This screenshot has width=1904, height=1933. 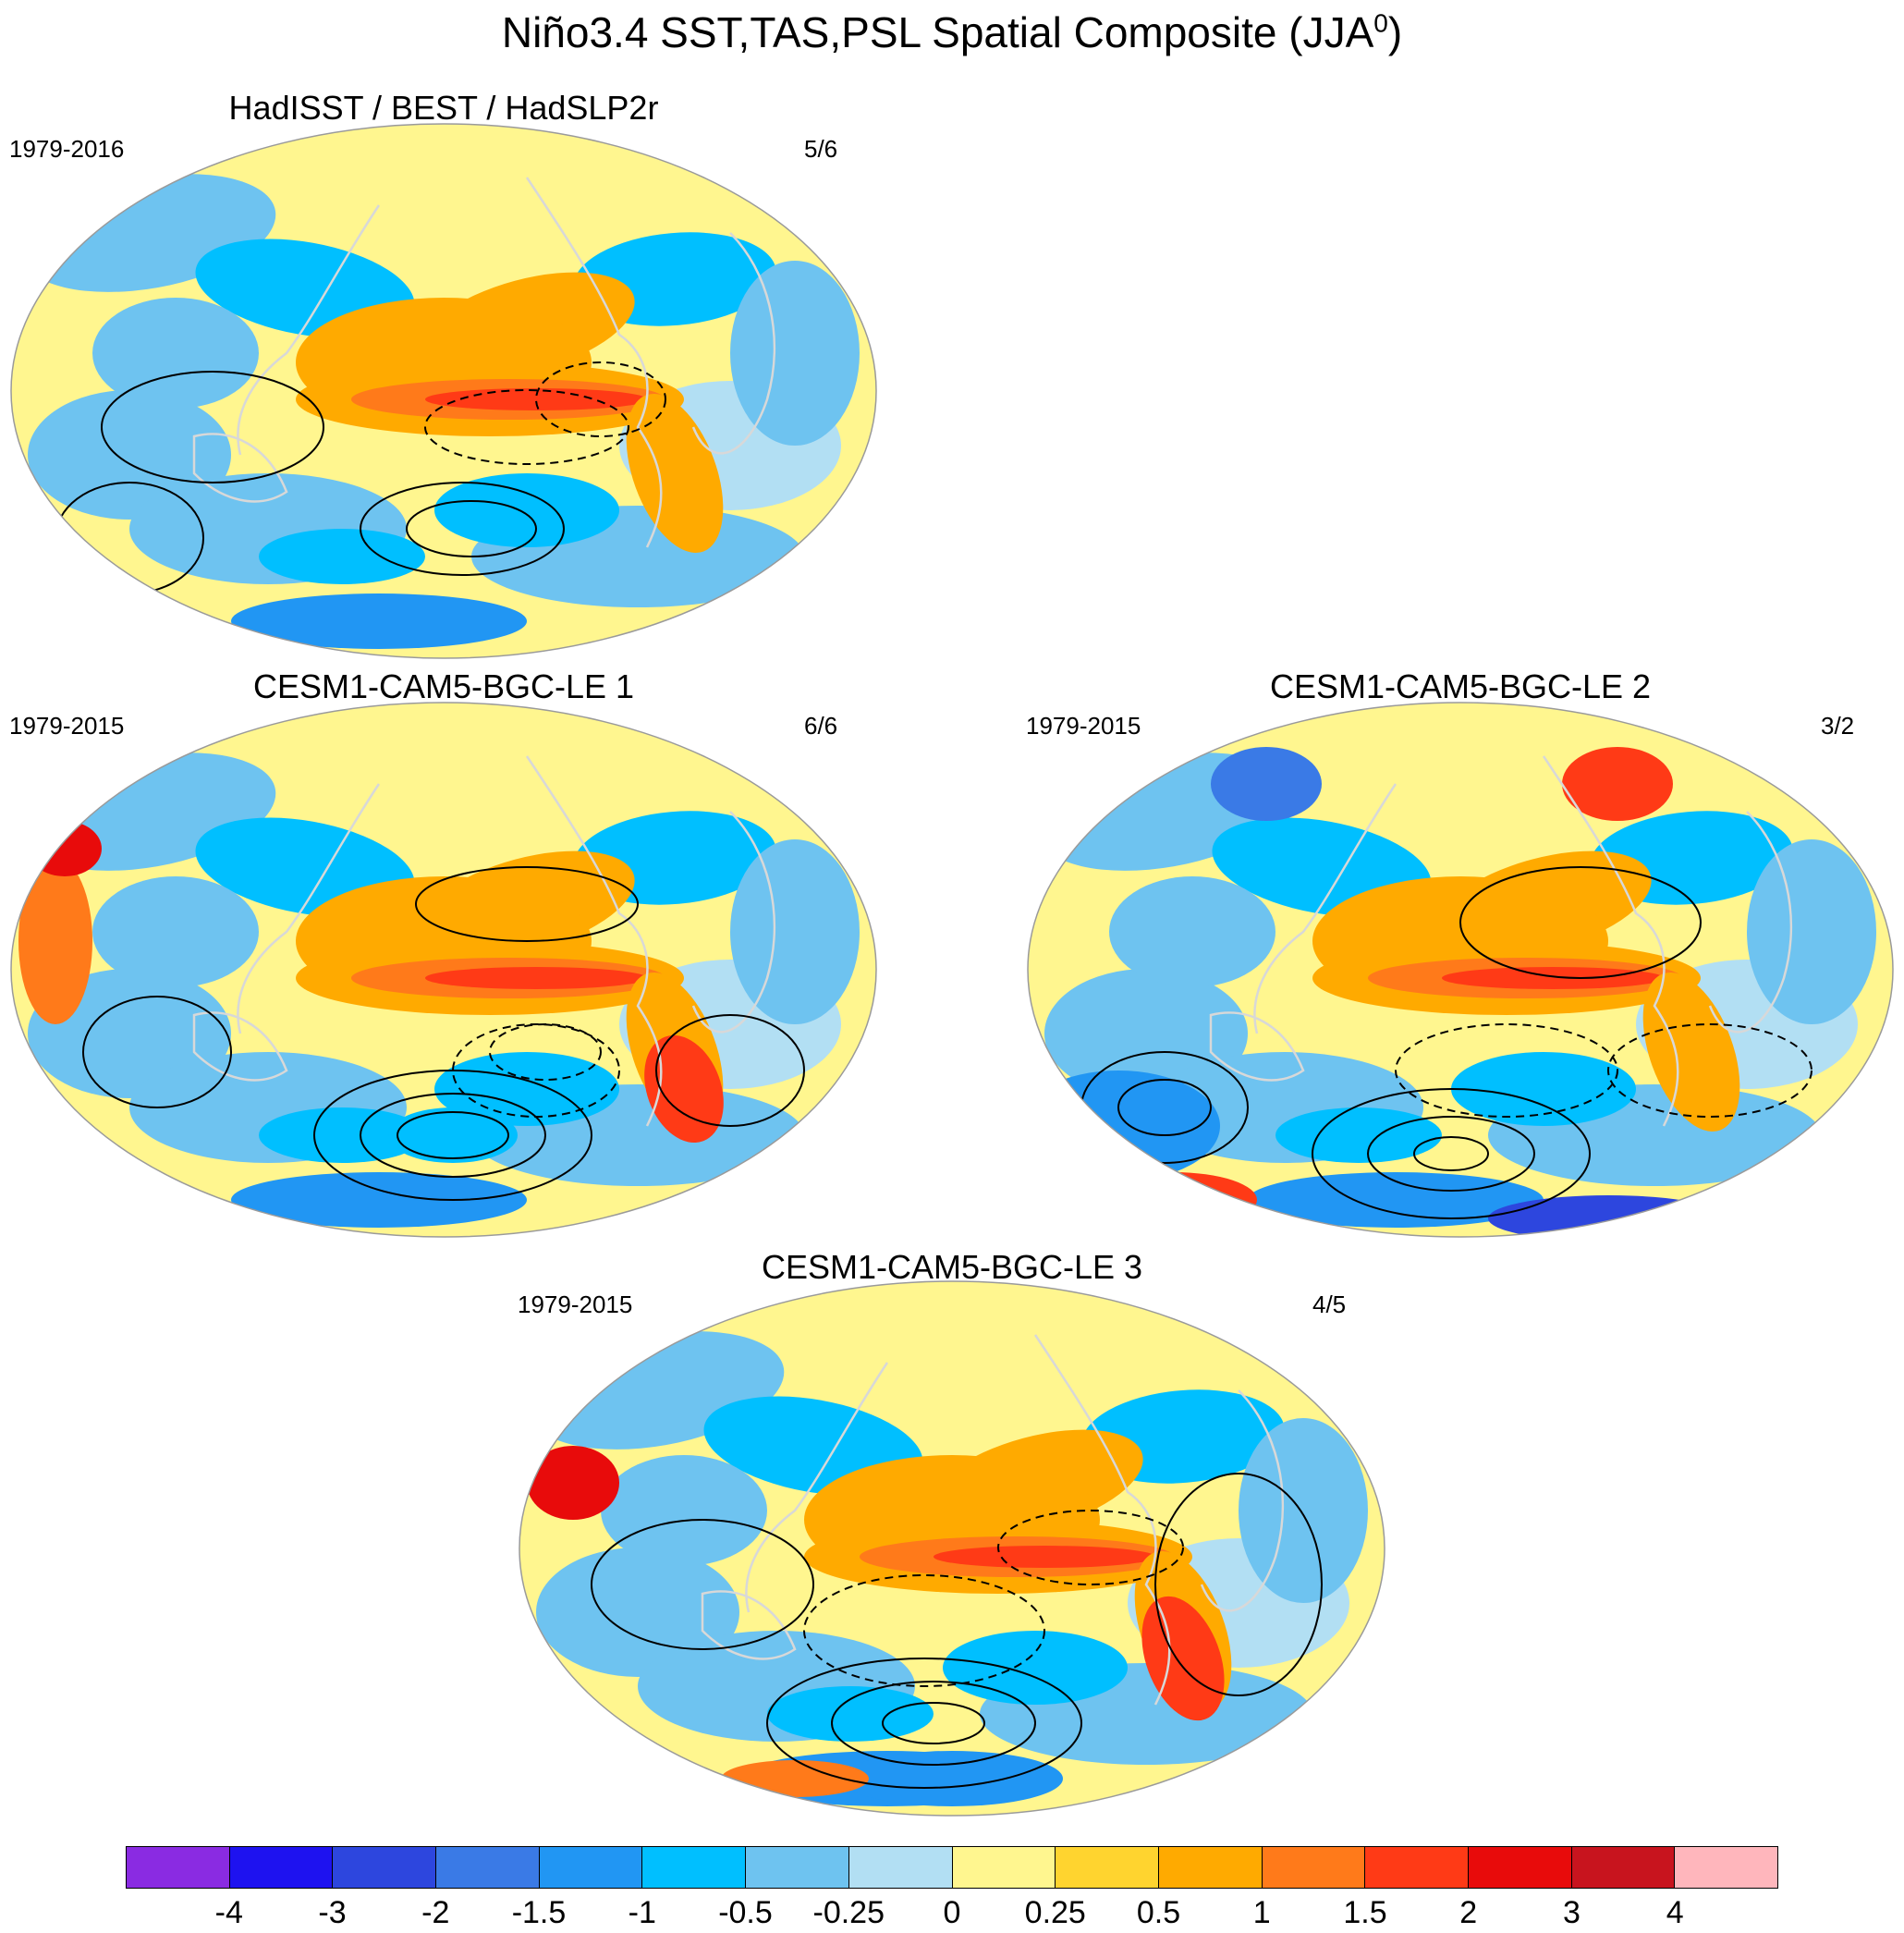 I want to click on panel-2-years: 1979-2015, so click(x=67, y=726).